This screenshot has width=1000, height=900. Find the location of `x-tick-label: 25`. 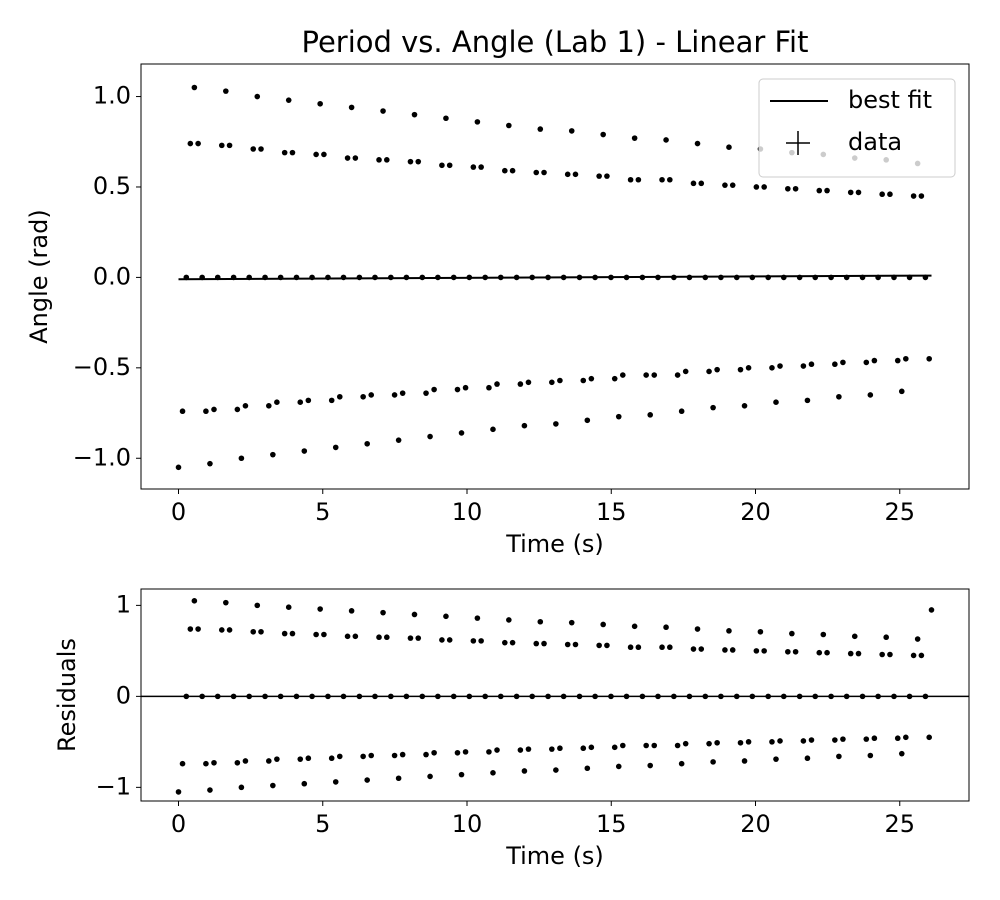

x-tick-label: 25 is located at coordinates (899, 824).